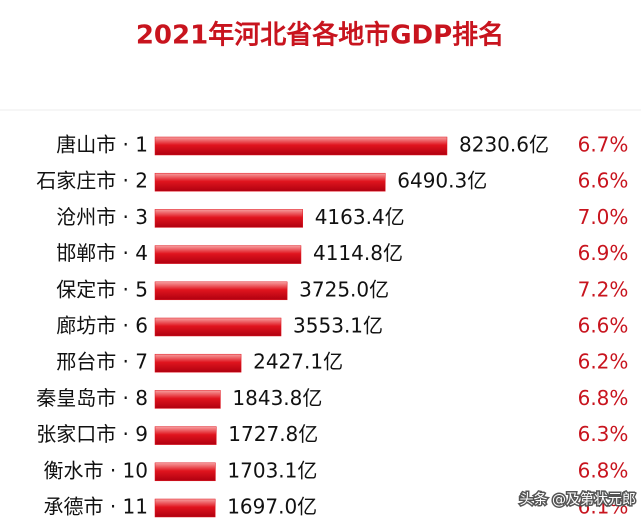 The width and height of the screenshot is (641, 521). What do you see at coordinates (272, 507) in the screenshot?
I see `value-label: 1697.0亿` at bounding box center [272, 507].